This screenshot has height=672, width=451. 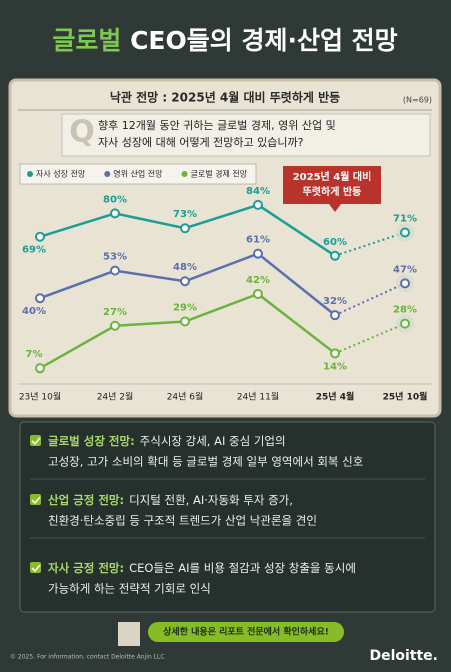 I want to click on callout, so click(x=332, y=189).